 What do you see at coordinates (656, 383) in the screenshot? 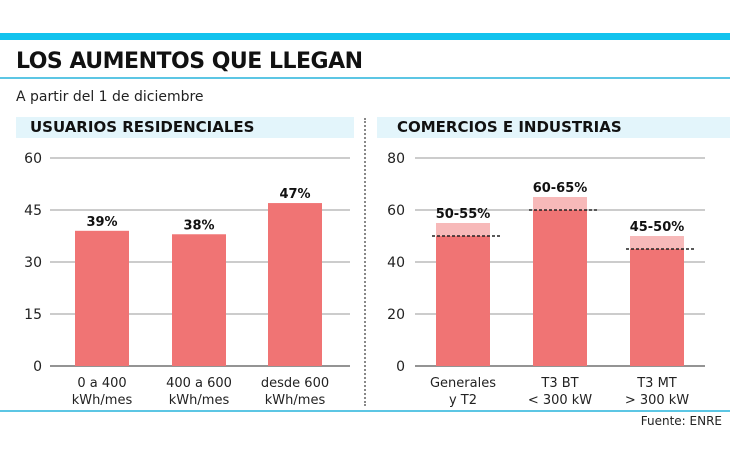
I see `x-tick-label: T3 MT` at bounding box center [656, 383].